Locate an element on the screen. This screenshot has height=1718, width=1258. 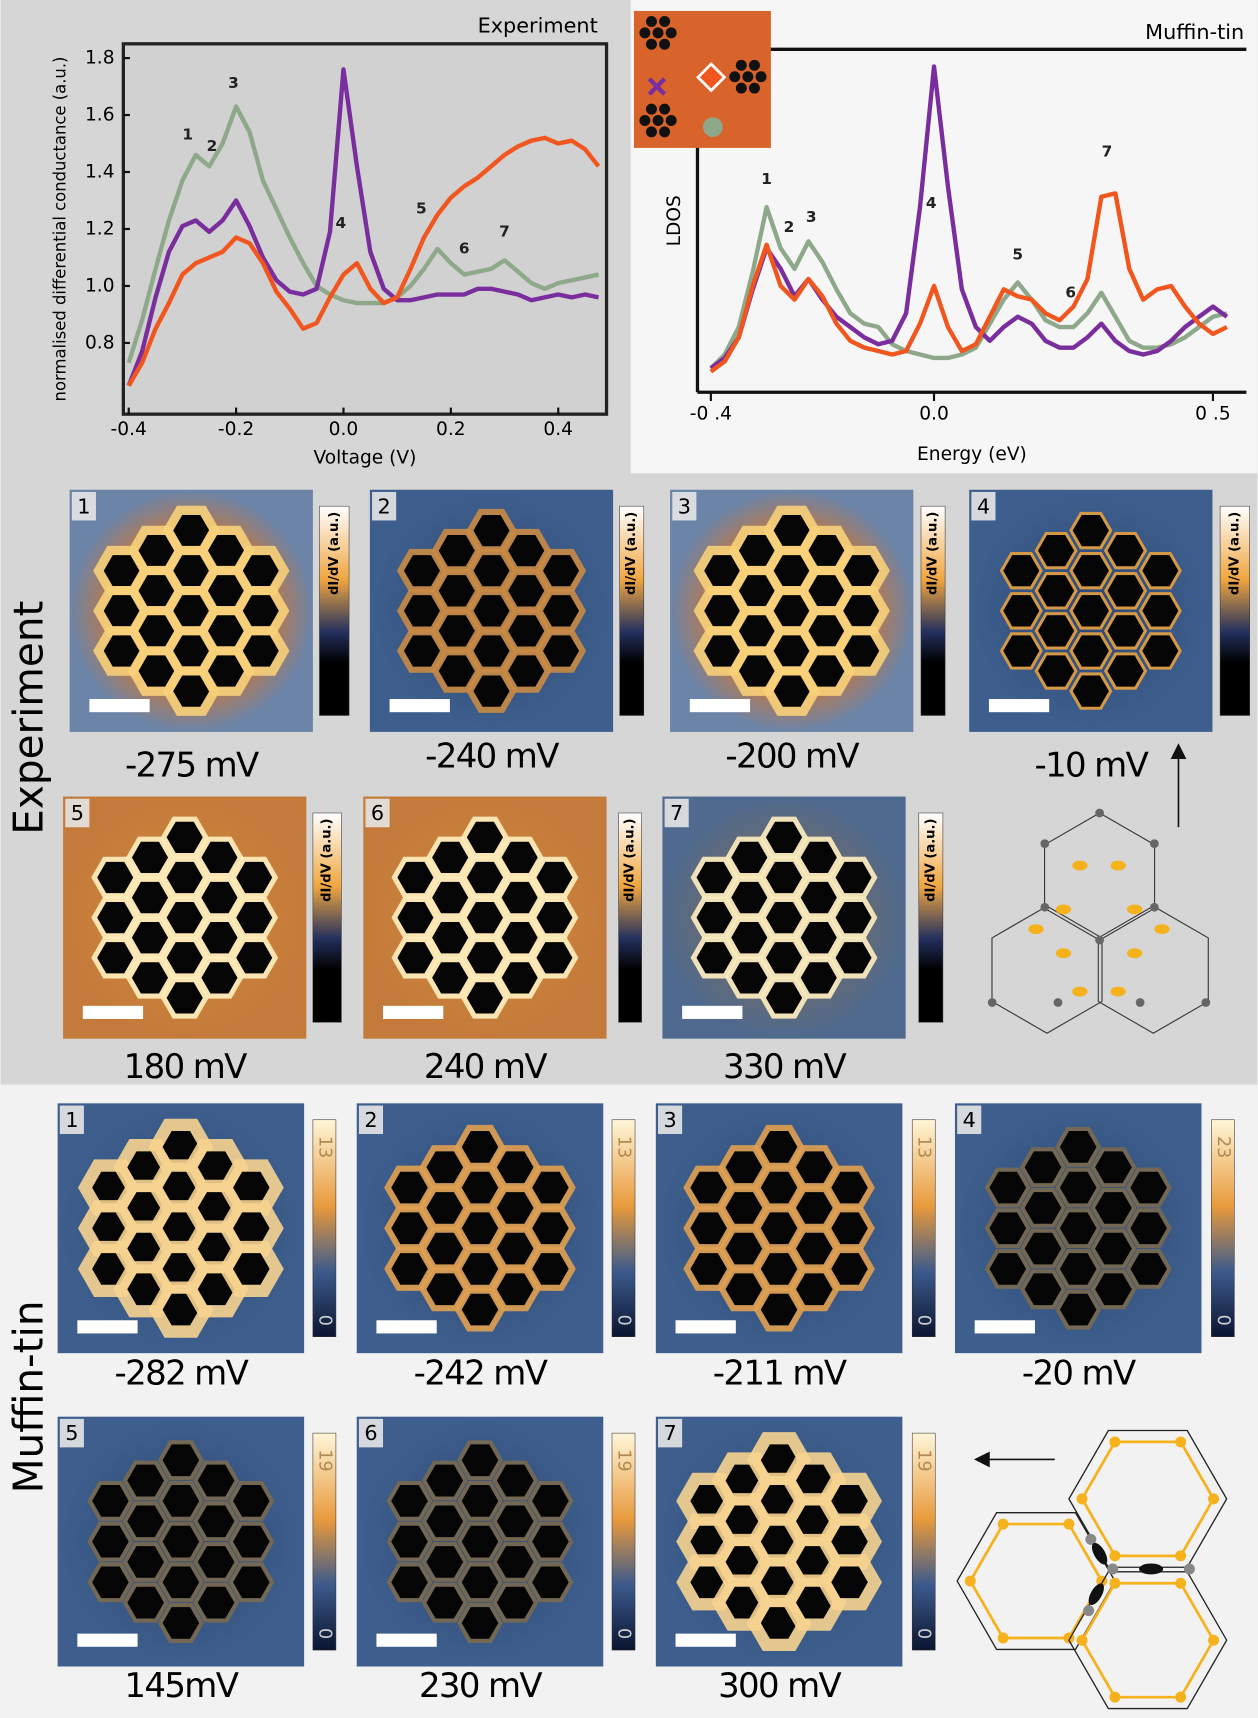
panel-index: 4 is located at coordinates (969, 1120).